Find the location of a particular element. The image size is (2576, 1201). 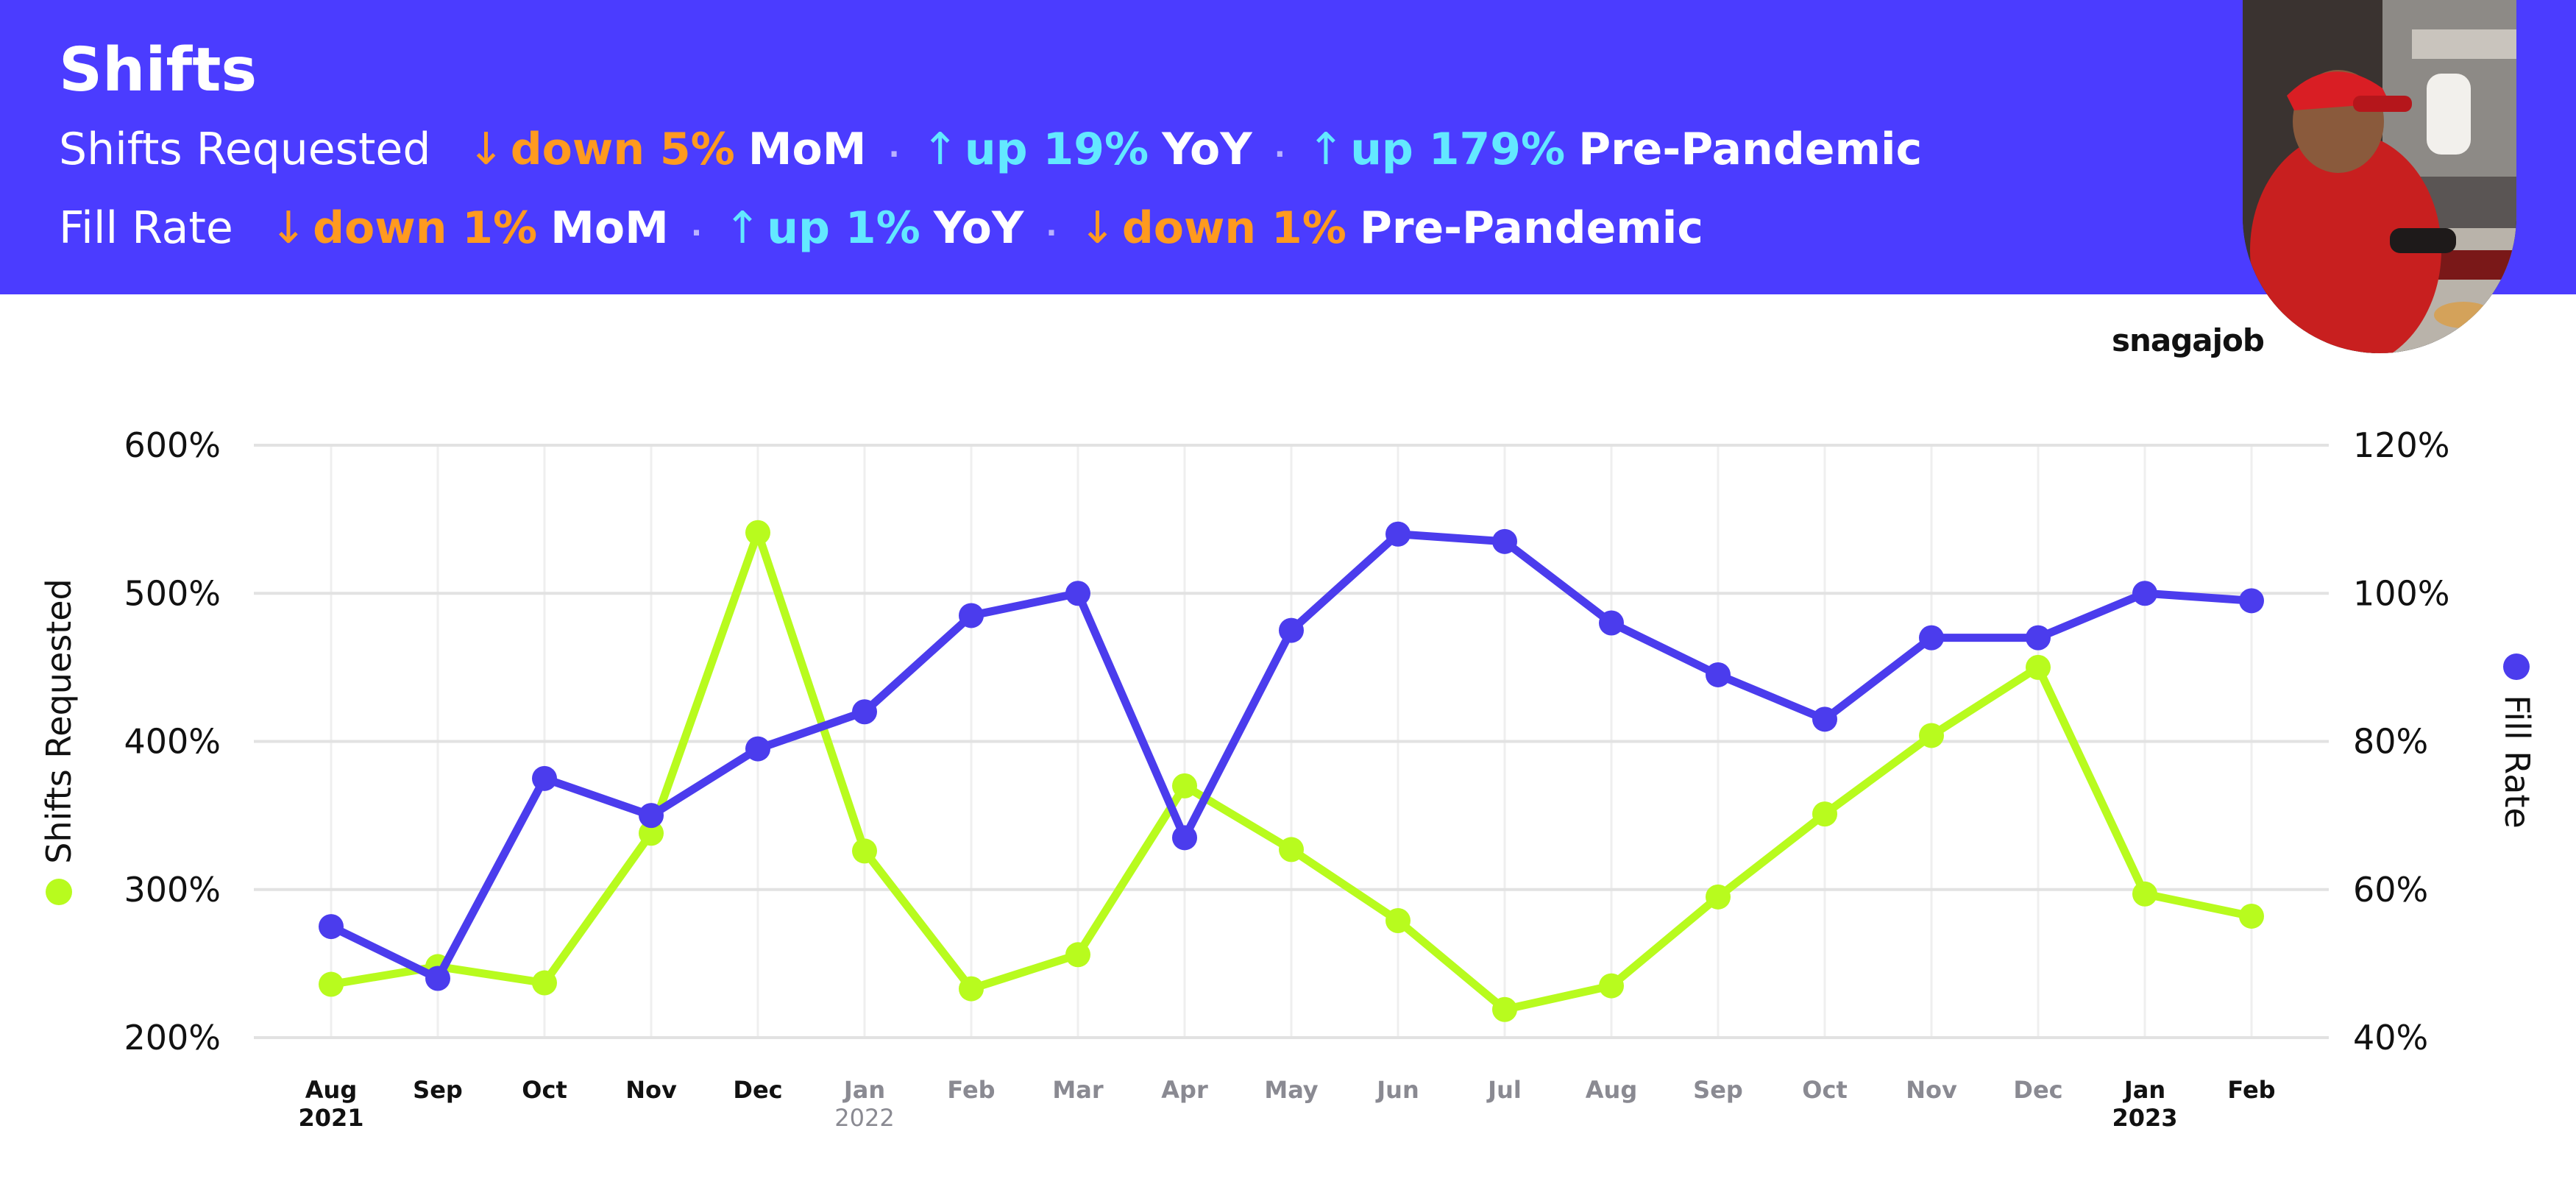

stat-row-label: Fill Rate is located at coordinates (146, 228).